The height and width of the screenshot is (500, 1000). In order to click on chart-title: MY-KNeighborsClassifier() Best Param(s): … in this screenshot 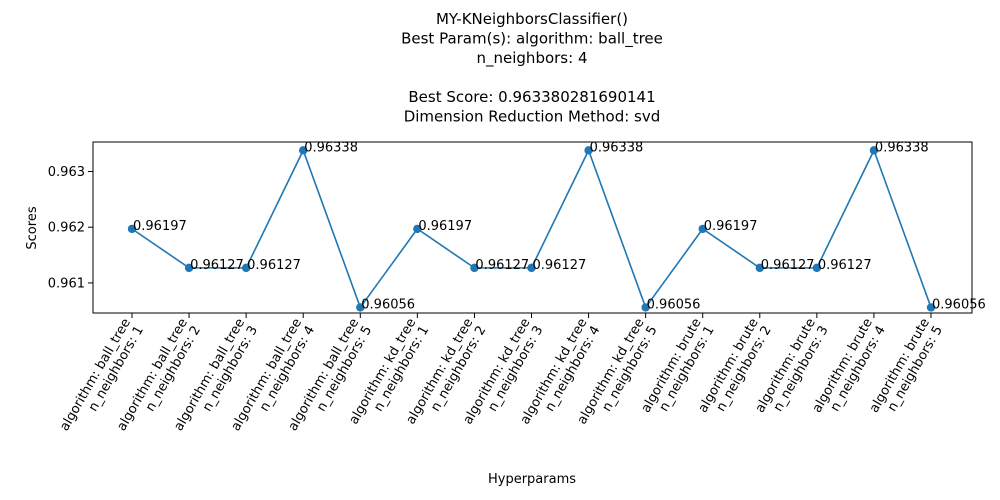, I will do `click(532, 68)`.